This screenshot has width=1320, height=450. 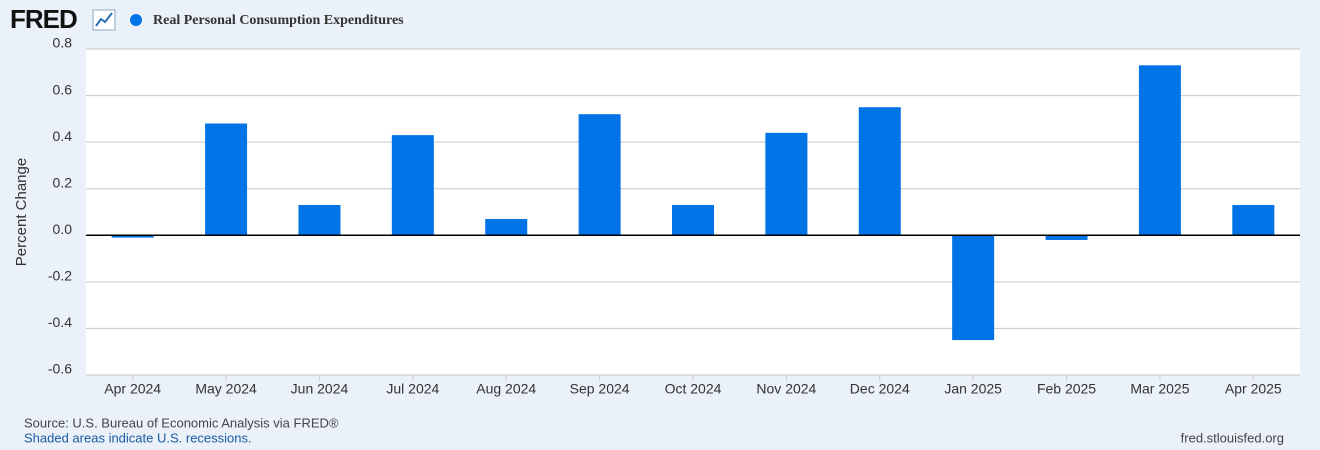 I want to click on x-tick-label: Feb 2025, so click(x=1066, y=389).